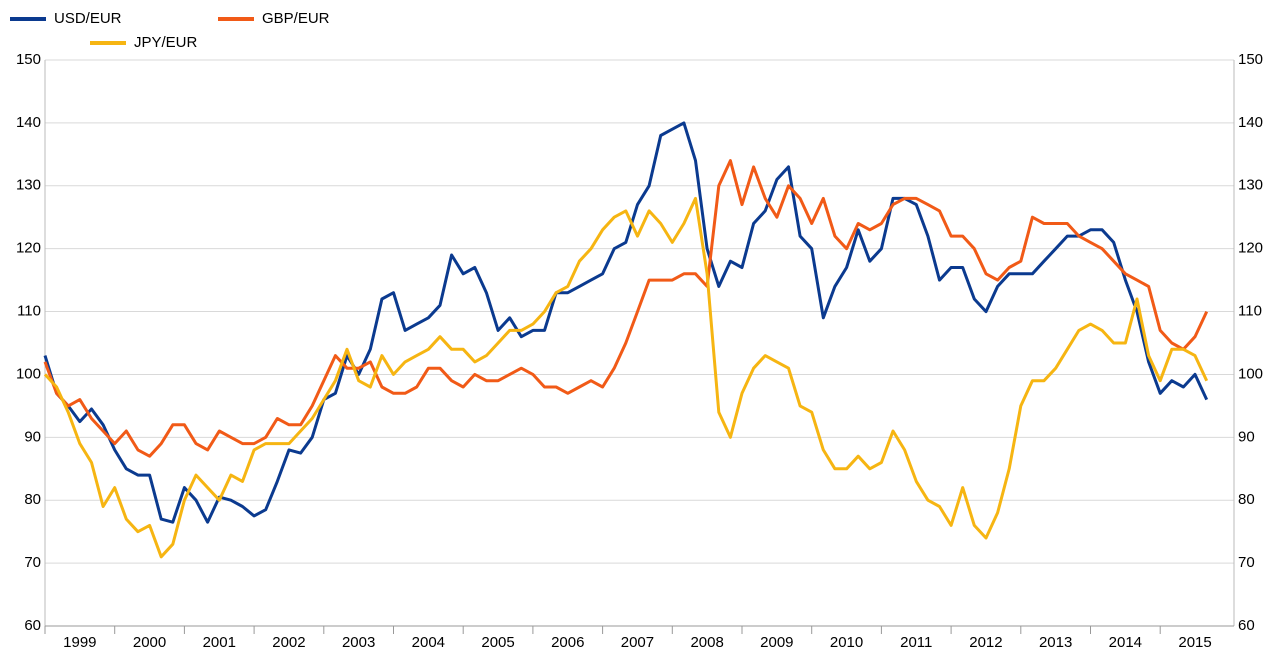  Describe the element at coordinates (296, 18) in the screenshot. I see `legend-label: GBP/EUR` at that location.